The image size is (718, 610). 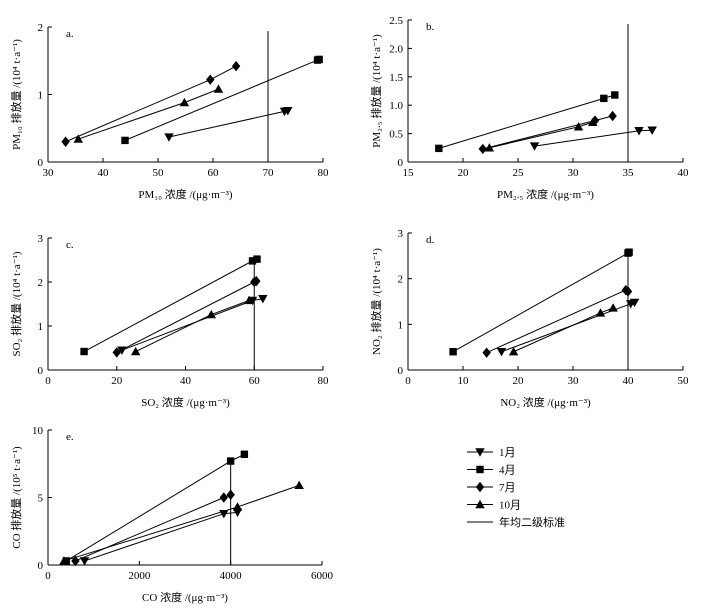 What do you see at coordinates (185, 194) in the screenshot?
I see `x-axis-label: PM₁₀ 浓度 /(μg·m⁻³)` at bounding box center [185, 194].